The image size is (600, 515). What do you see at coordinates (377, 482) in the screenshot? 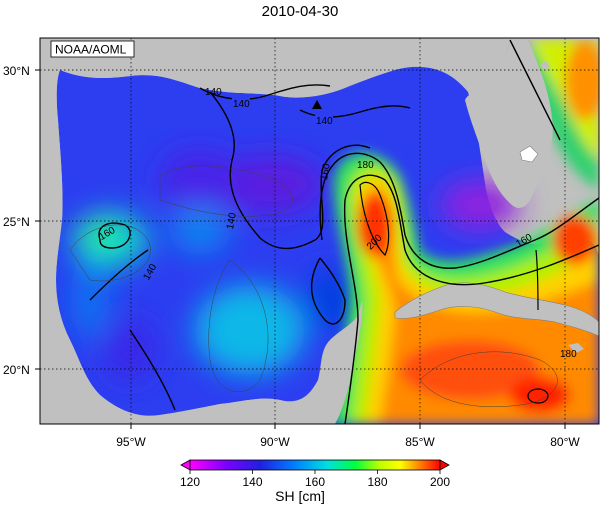
I see `colorbar-tick: 180` at bounding box center [377, 482].